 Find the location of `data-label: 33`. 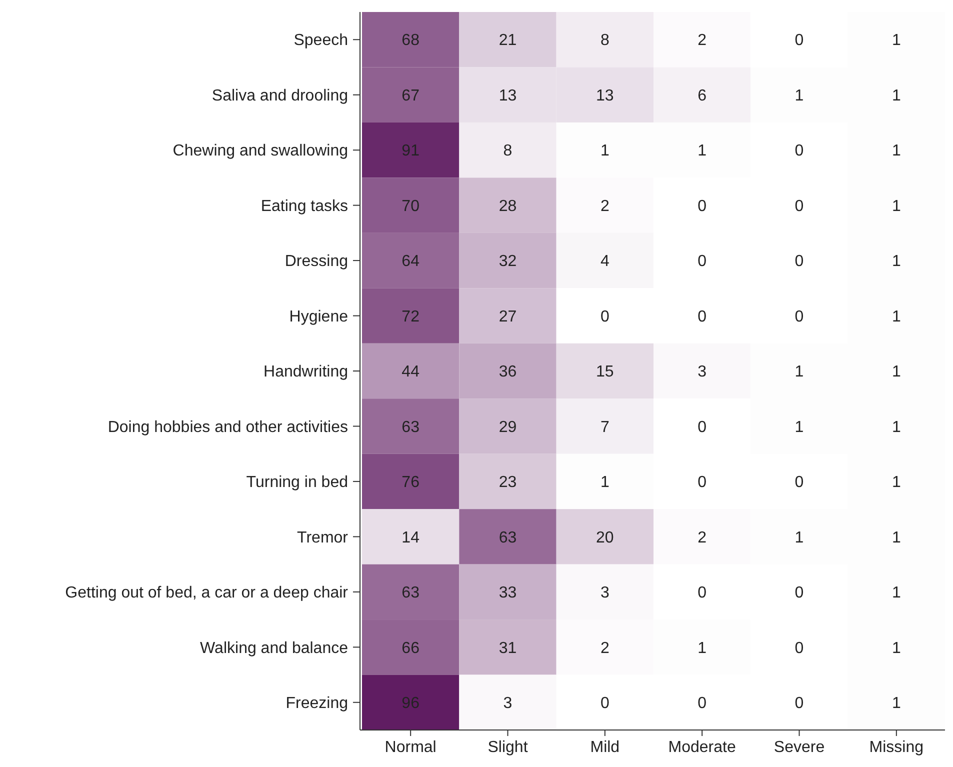

data-label: 33 is located at coordinates (507, 593).